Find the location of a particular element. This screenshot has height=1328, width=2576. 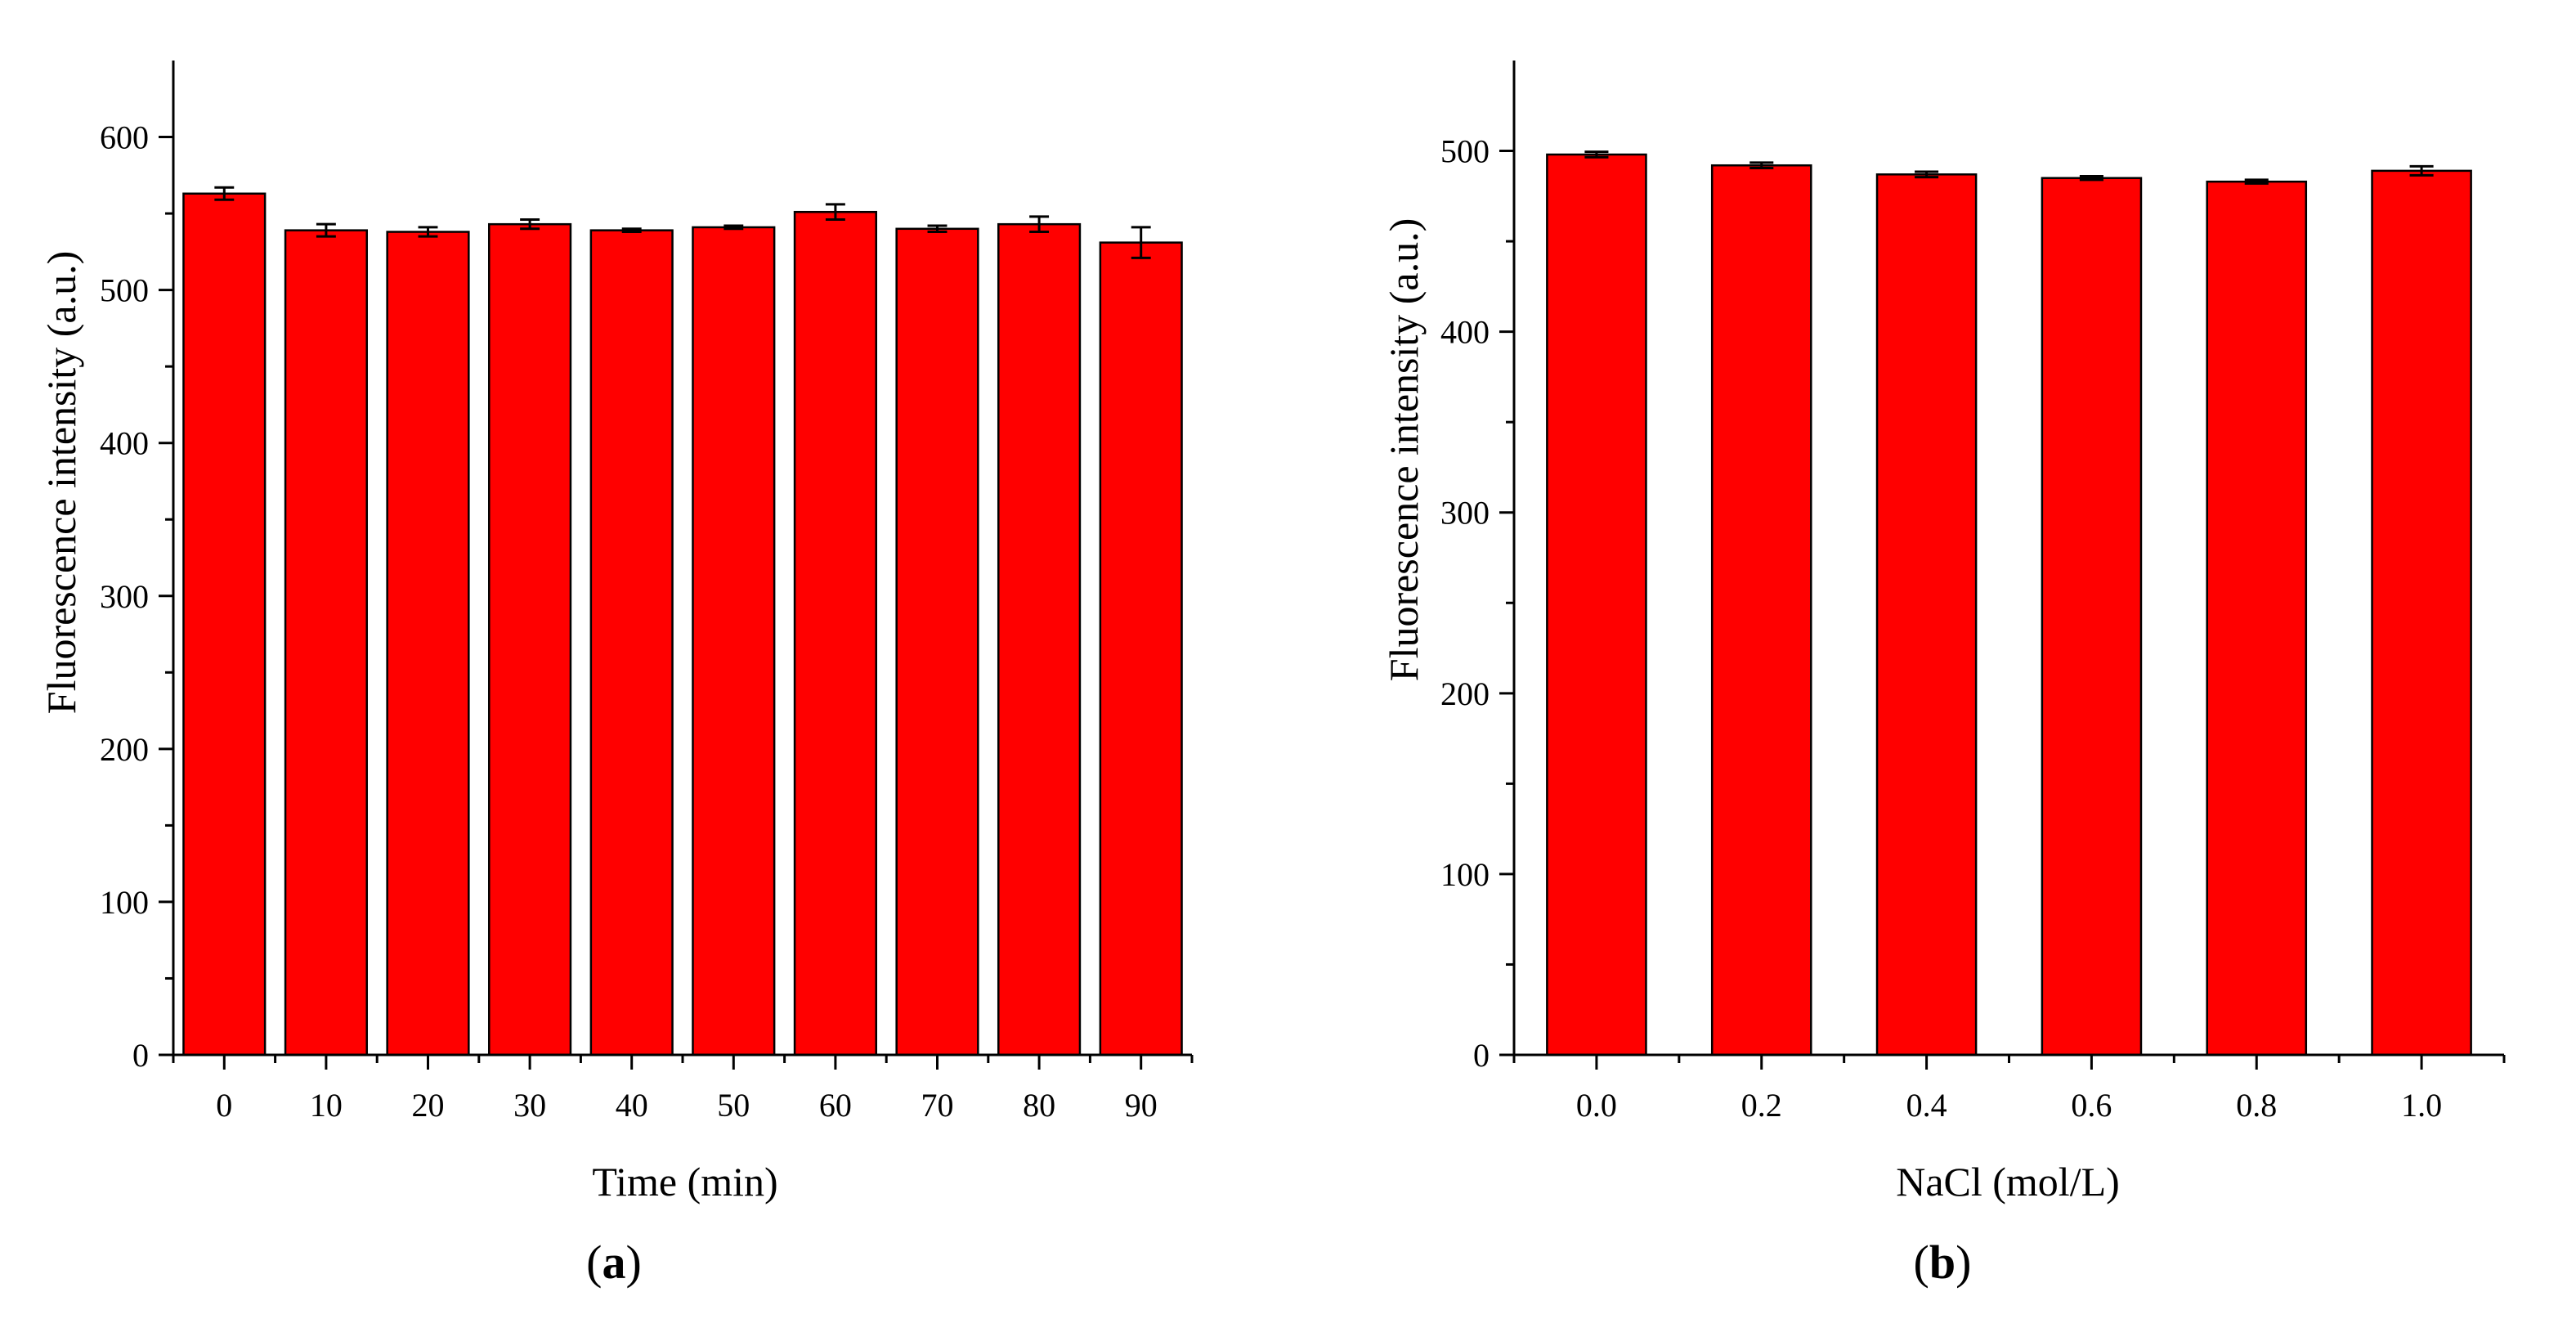

y-tick-label-a-2: 200 is located at coordinates (125, 749).